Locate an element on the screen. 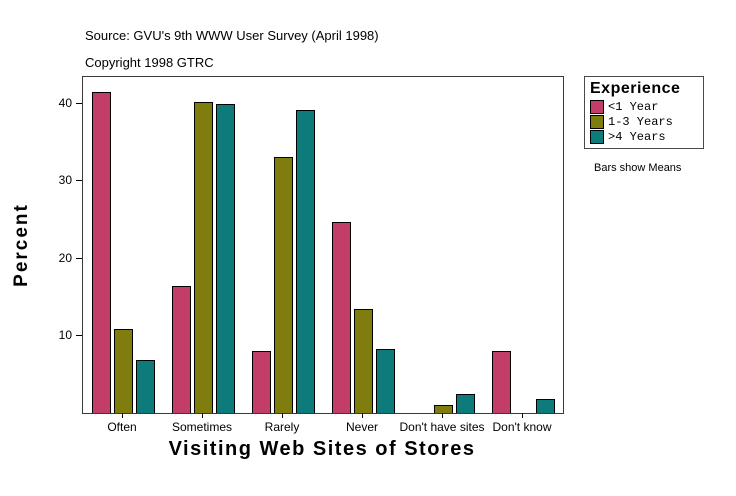 This screenshot has height=496, width=736. legend-items: <1 Year 1-3 Years >4 Years is located at coordinates (644, 121).